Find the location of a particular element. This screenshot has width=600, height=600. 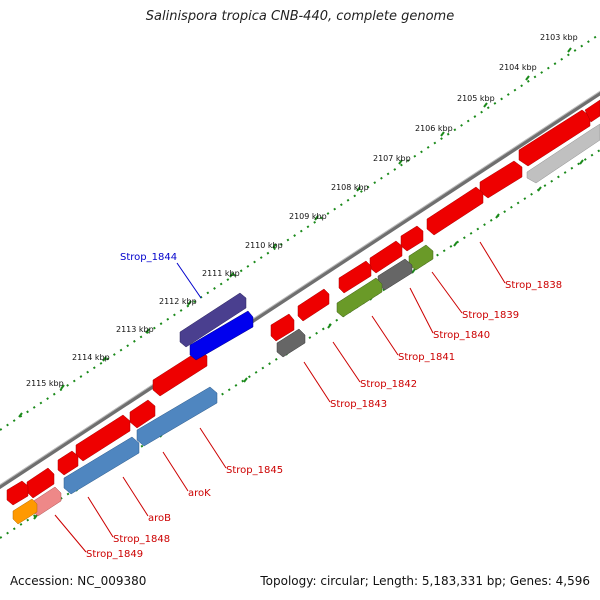

gene-arrow-strop-1844-inner is located at coordinates (221, 335).